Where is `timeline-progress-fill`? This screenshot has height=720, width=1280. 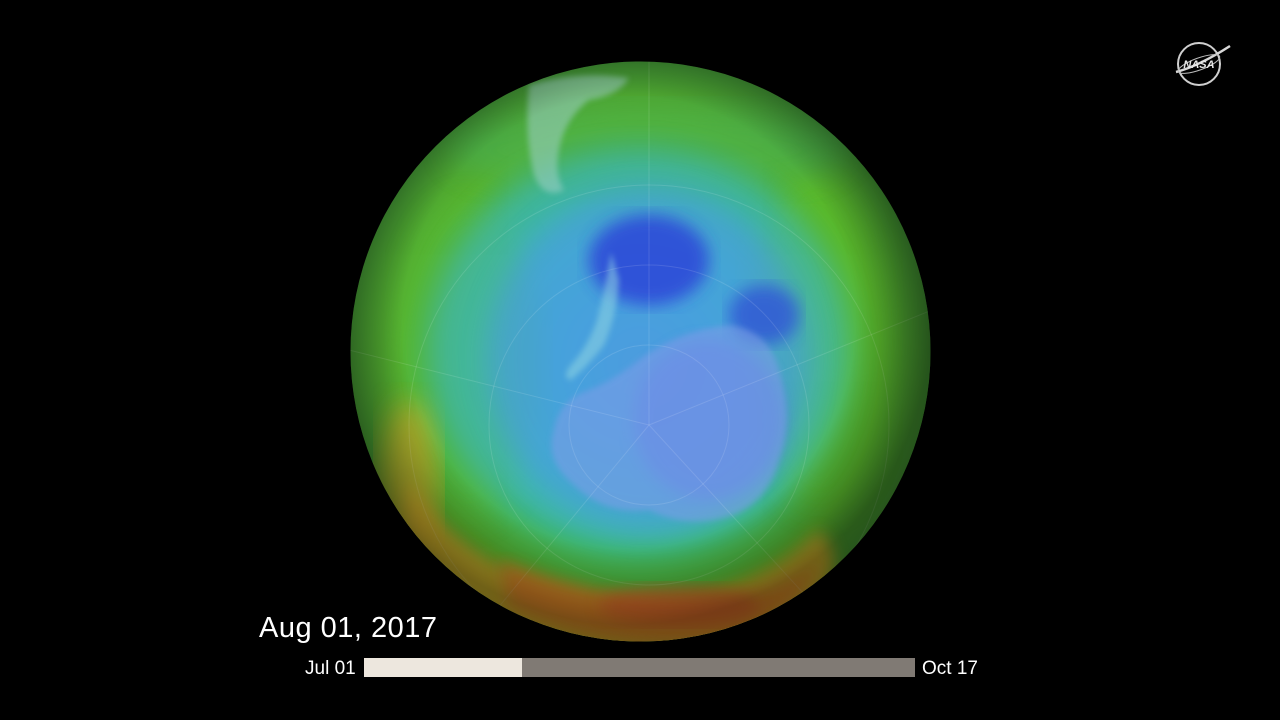
timeline-progress-fill is located at coordinates (443, 667).